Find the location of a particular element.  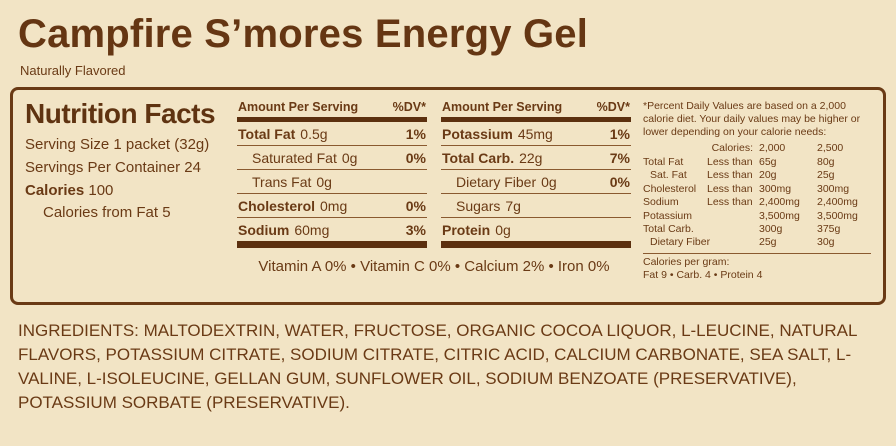

nutrient-text: Dietary Fiber 0g is located at coordinates (506, 182).